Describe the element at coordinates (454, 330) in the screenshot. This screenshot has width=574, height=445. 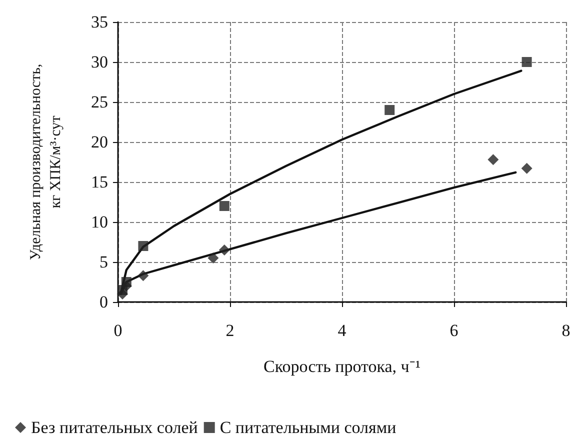
I see `x-tick-label: 6` at that location.